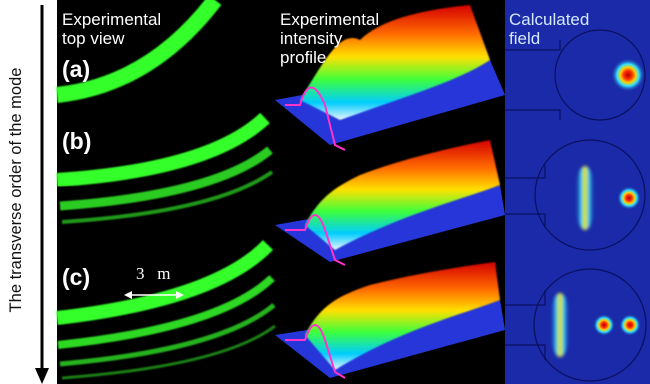 The image size is (650, 384). What do you see at coordinates (303, 57) in the screenshot?
I see `col2-title-line3: profile` at bounding box center [303, 57].